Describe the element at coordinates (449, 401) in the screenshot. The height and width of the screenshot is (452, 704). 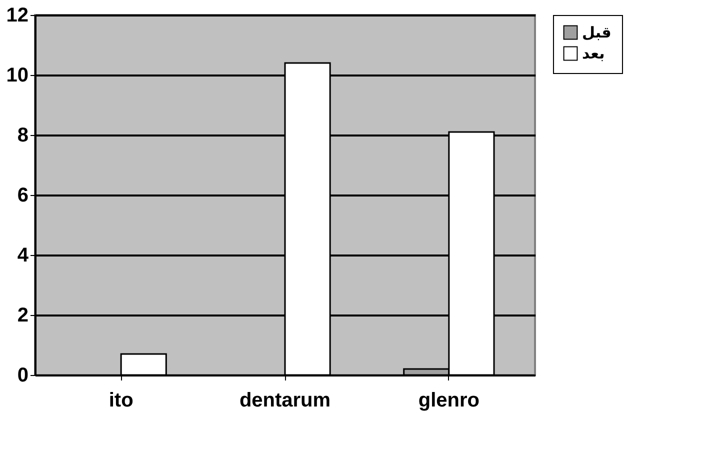
I see `x-tick-label: glenro` at that location.